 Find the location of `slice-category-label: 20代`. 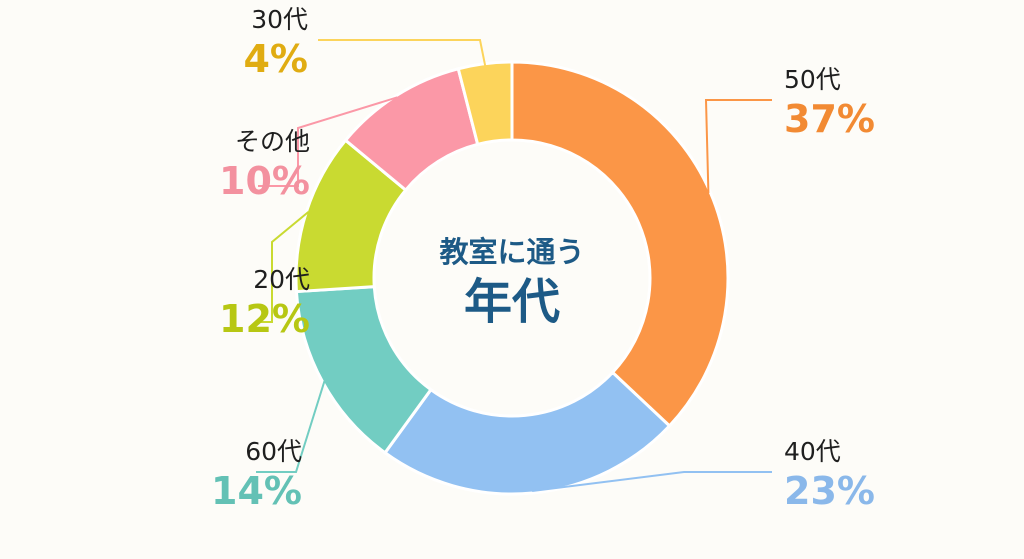

slice-category-label: 20代 is located at coordinates (281, 279).